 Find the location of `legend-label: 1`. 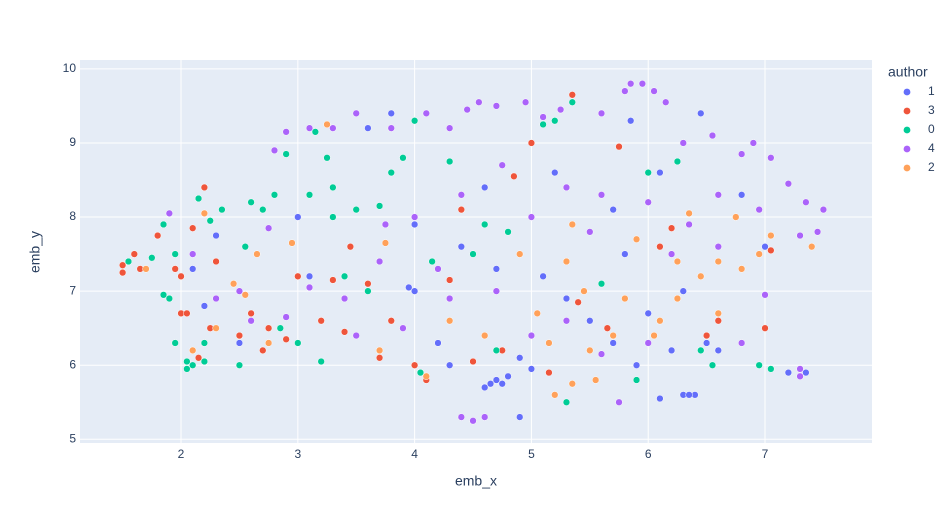

legend-label: 1 is located at coordinates (931, 91).